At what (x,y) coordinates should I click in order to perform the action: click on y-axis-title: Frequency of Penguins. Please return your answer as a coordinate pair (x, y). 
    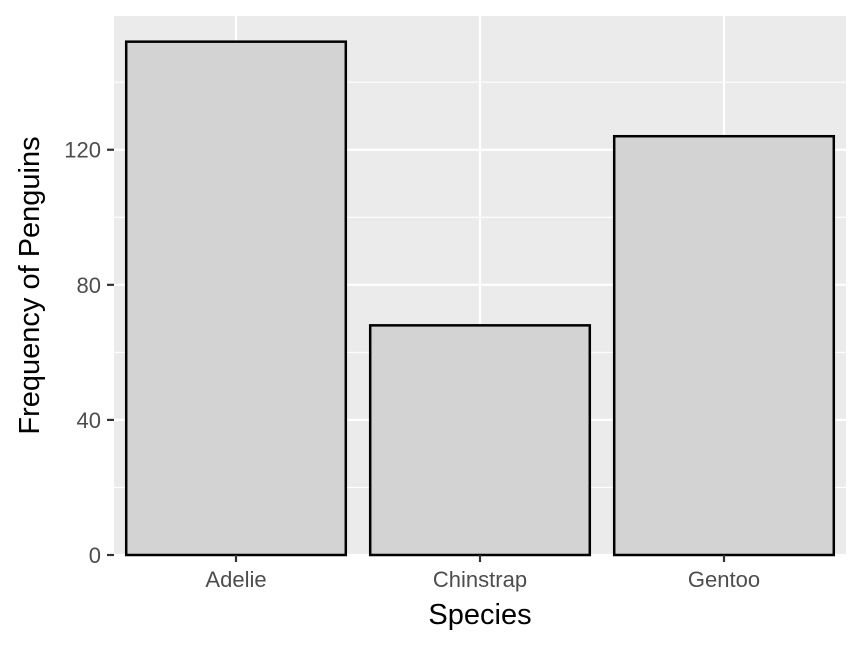
    Looking at the image, I should click on (30, 285).